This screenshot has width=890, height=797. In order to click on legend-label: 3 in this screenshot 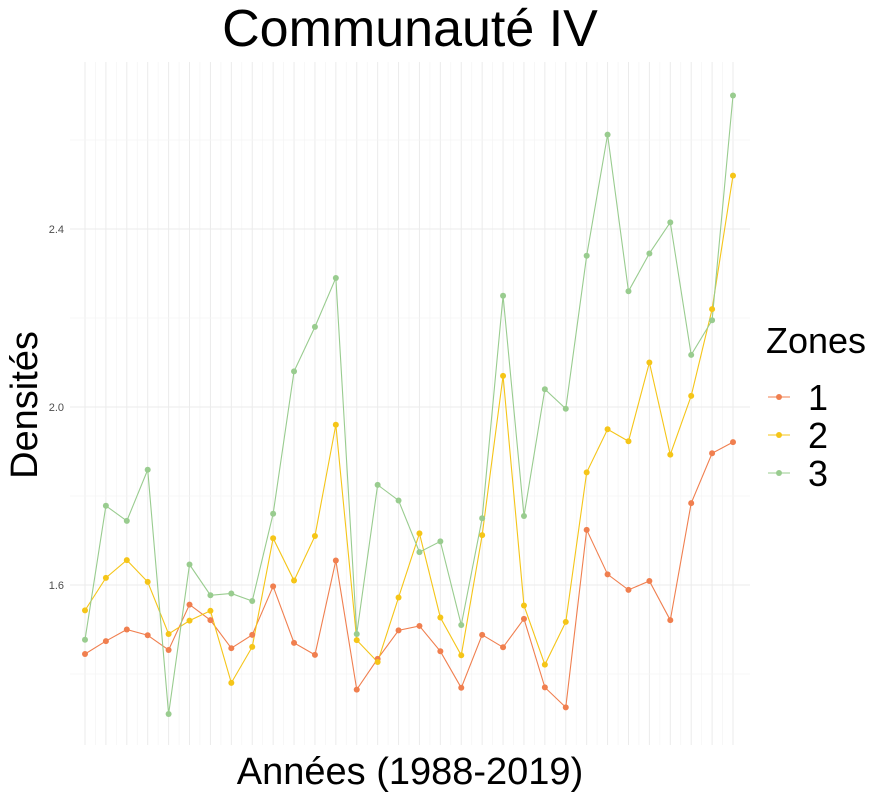, I will do `click(818, 473)`.